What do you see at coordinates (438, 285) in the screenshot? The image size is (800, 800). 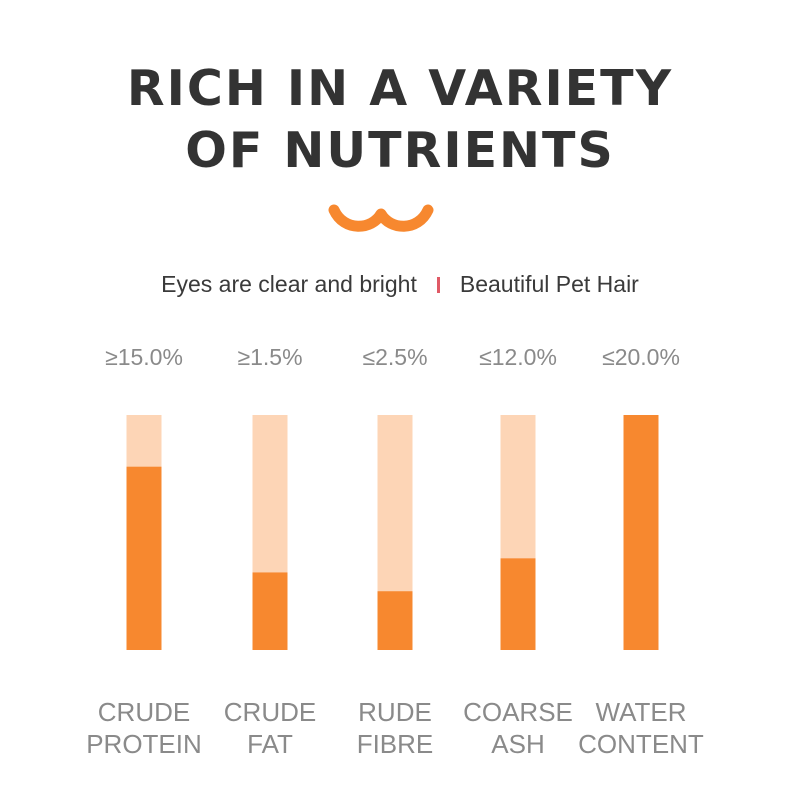 I see `subtitle-separator` at bounding box center [438, 285].